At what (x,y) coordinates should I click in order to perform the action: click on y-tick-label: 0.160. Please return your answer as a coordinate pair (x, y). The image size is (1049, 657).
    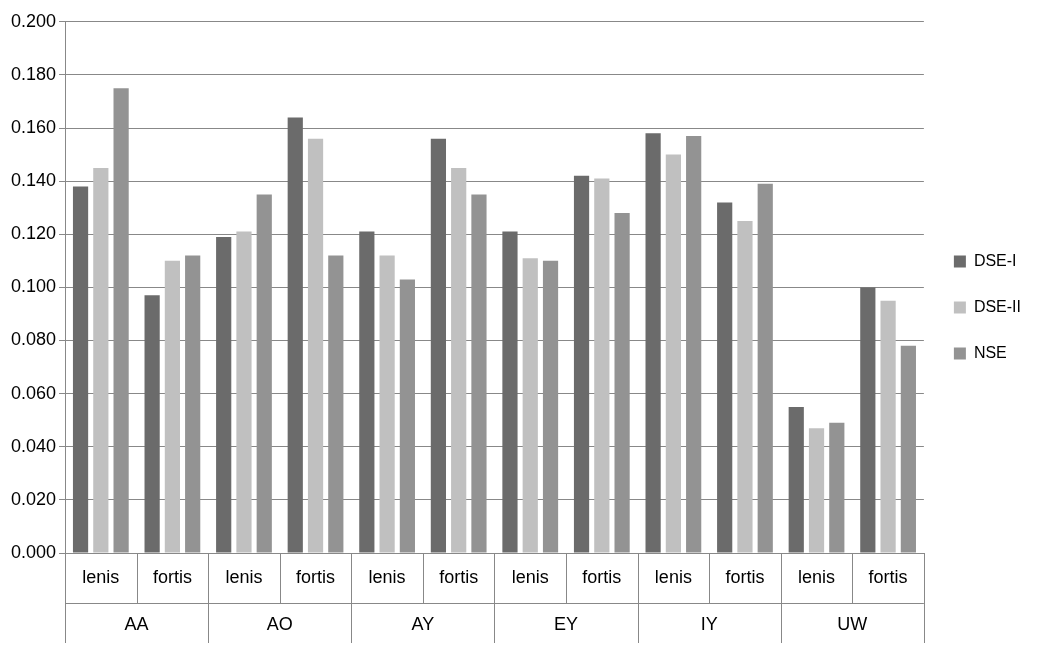
    Looking at the image, I should click on (34, 127).